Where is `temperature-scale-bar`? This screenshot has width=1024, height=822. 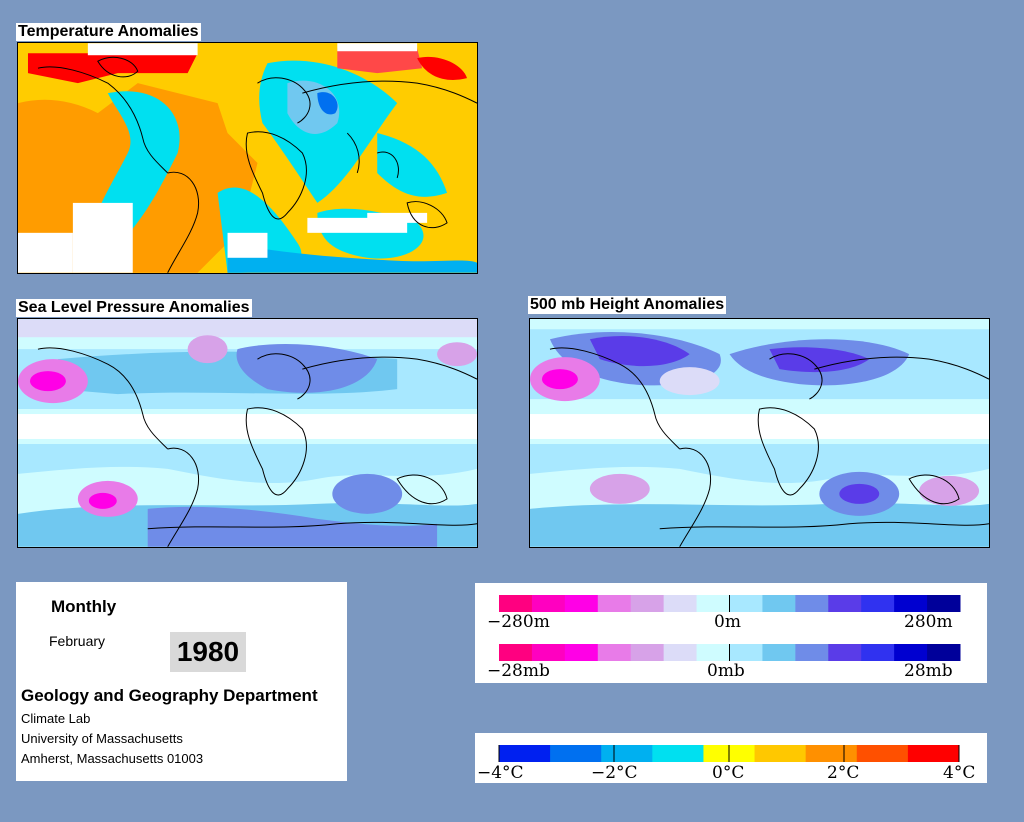
temperature-scale-bar is located at coordinates (729, 753).